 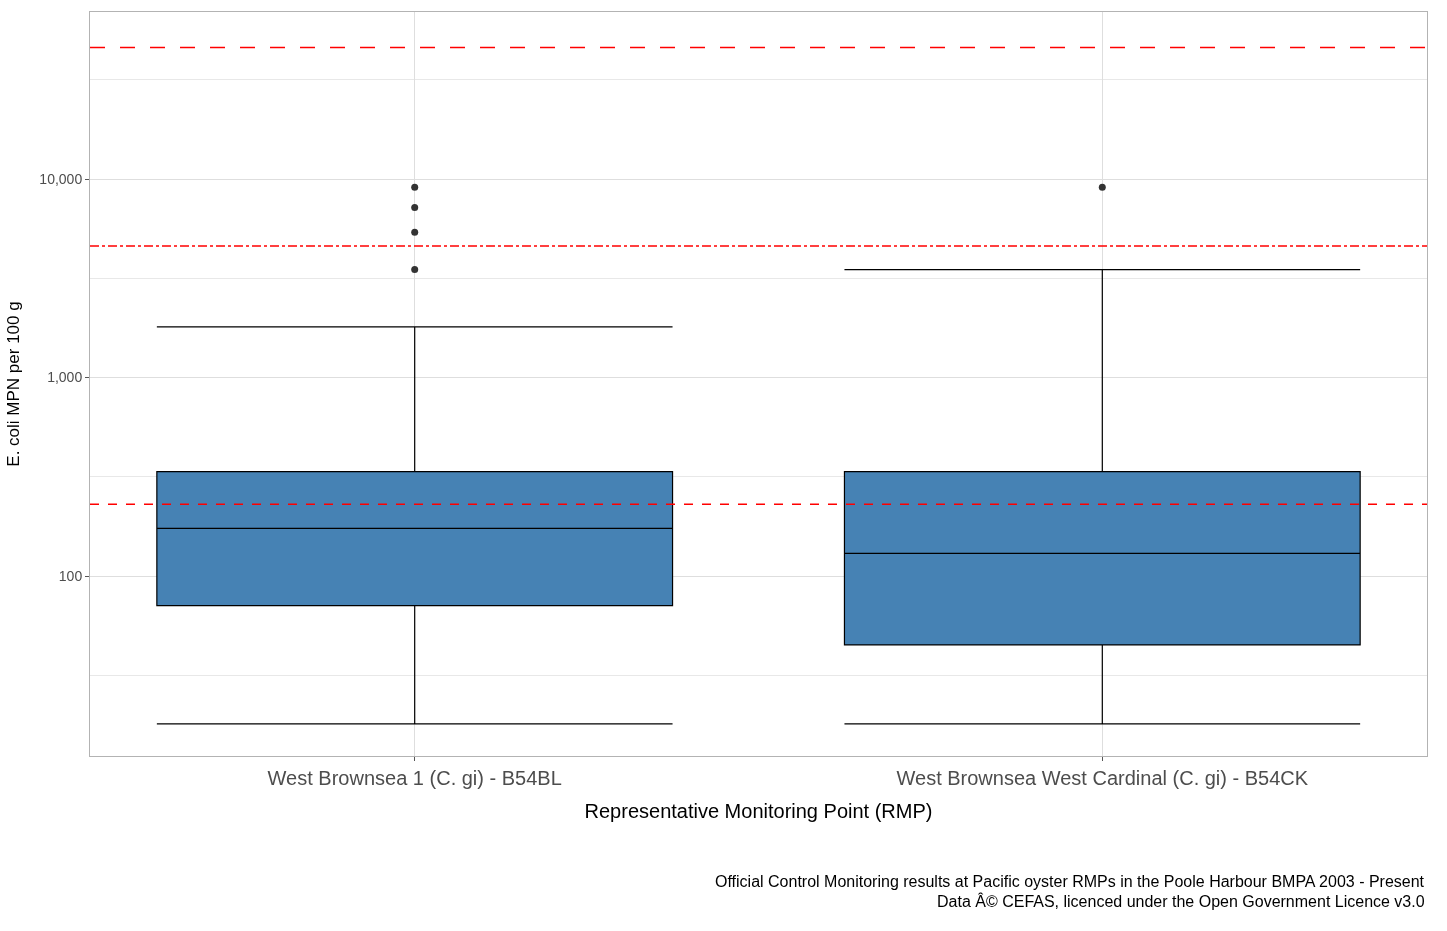 What do you see at coordinates (1070, 881) in the screenshot?
I see `text: Official Control Monitoring results at Pacific oyster RMPs in the Poole Harbour BMPA 2003 - Present` at bounding box center [1070, 881].